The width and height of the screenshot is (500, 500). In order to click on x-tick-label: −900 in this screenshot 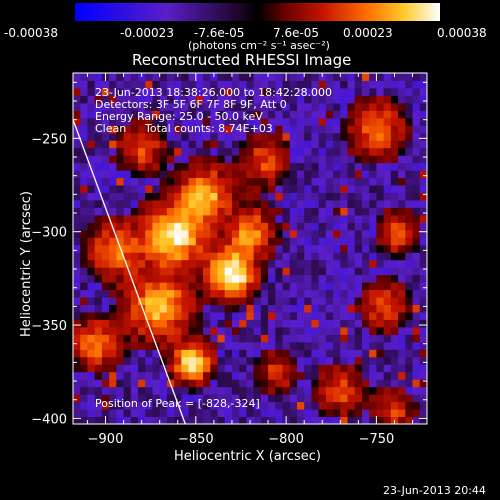, I will do `click(106, 439)`.